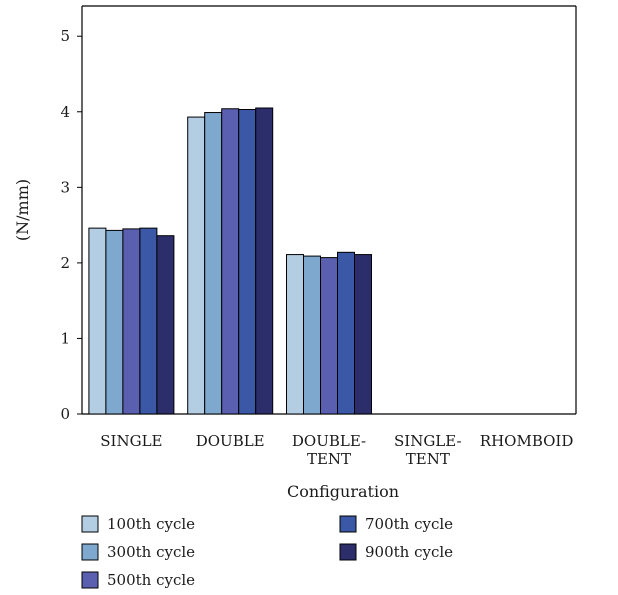  Describe the element at coordinates (343, 491) in the screenshot. I see `x-axis-title: Configuration` at that location.